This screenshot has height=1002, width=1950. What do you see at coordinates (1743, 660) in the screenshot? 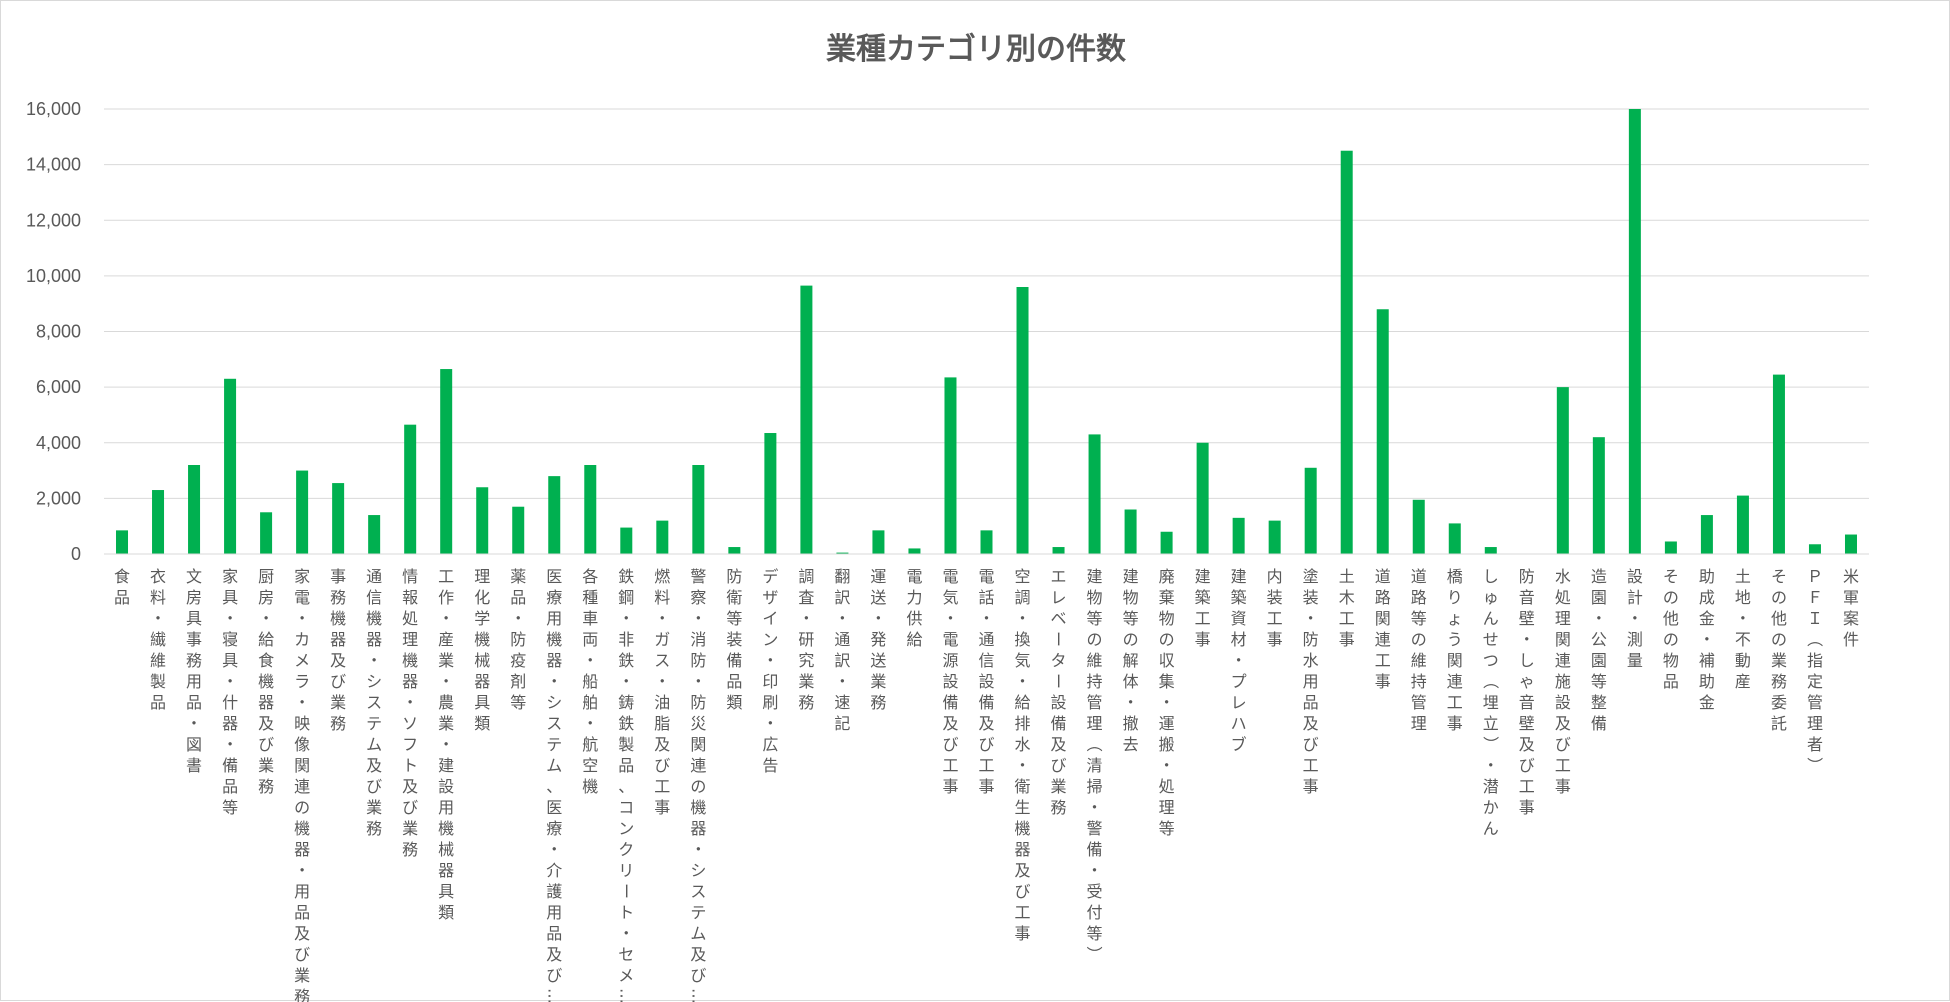
I see `svg-text: 動` at bounding box center [1743, 660].